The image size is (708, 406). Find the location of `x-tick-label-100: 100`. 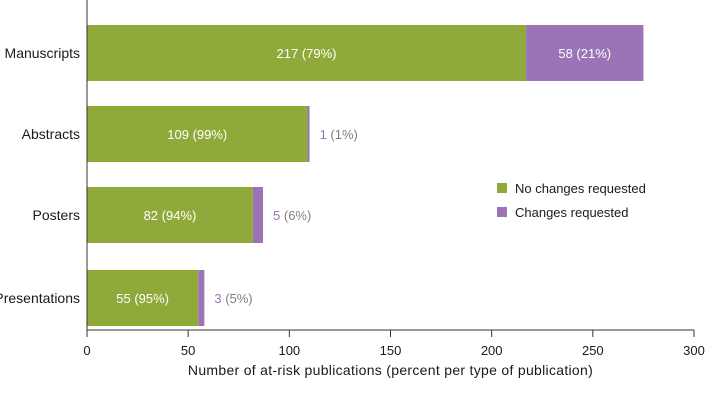

x-tick-label-100: 100 is located at coordinates (289, 350).